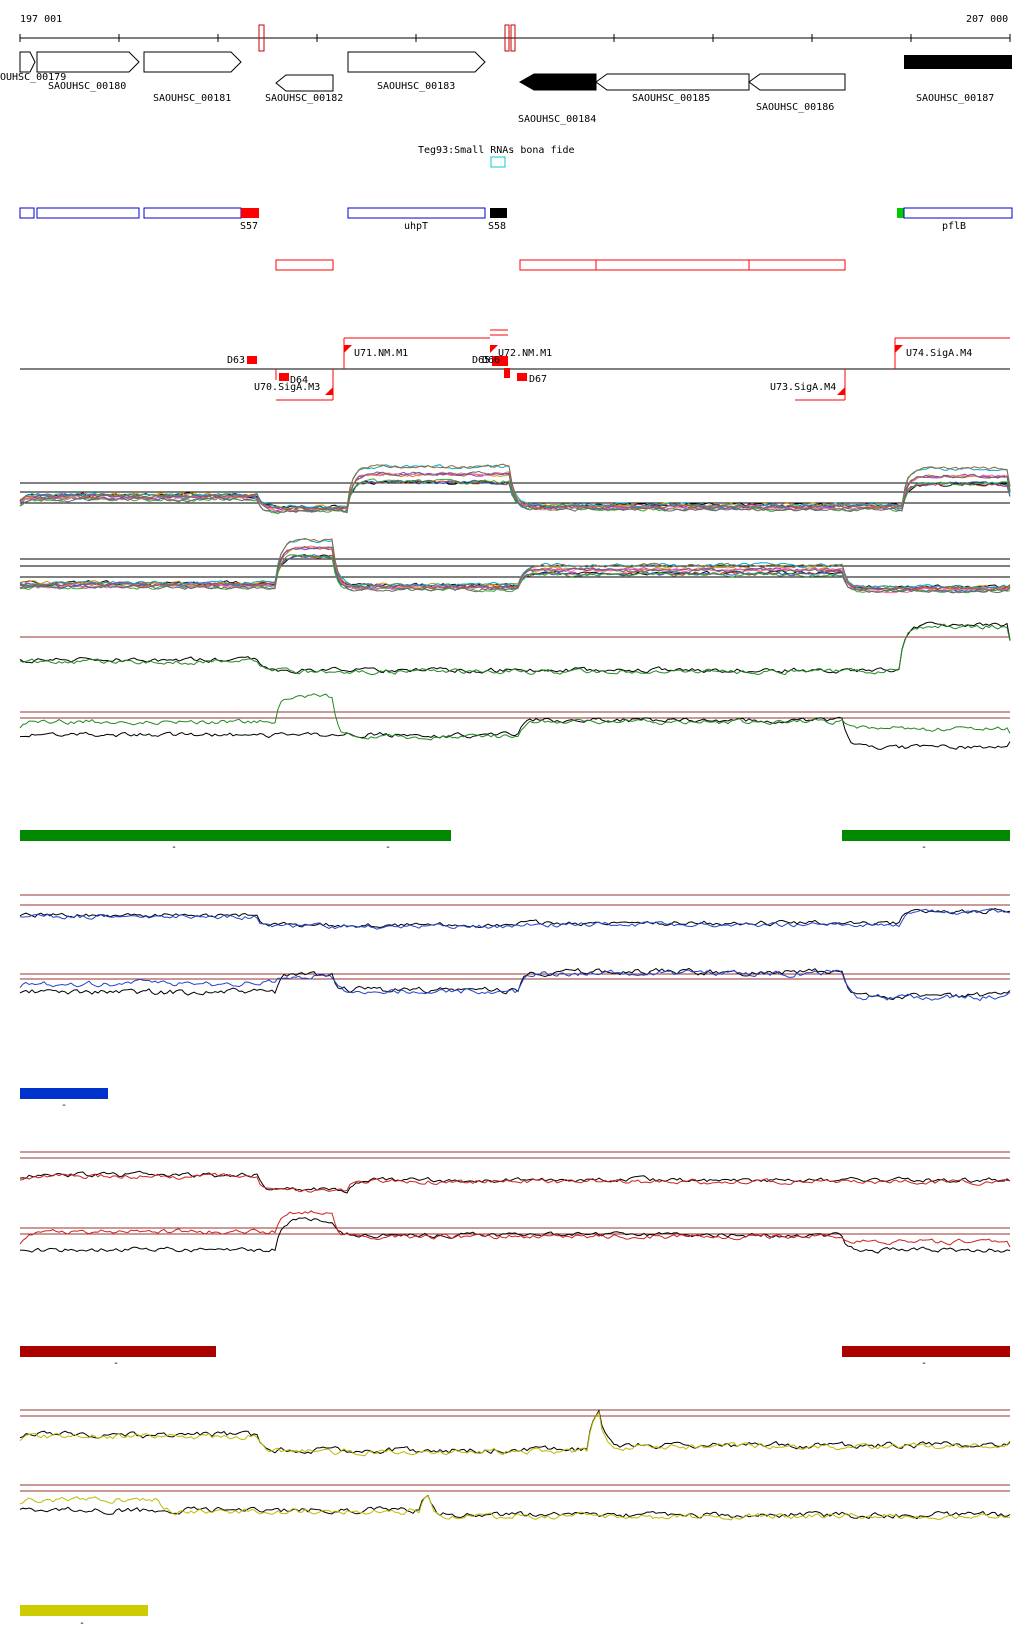 The height and width of the screenshot is (1640, 1024). Describe the element at coordinates (416, 226) in the screenshot. I see `annotation-label: uhpT` at that location.